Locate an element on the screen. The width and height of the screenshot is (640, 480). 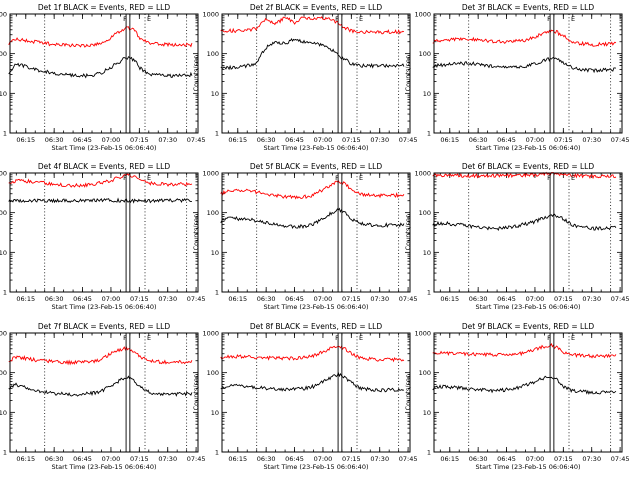
plot-title: Det 8f BLACK = Events, RED = LLD is located at coordinates (316, 326).